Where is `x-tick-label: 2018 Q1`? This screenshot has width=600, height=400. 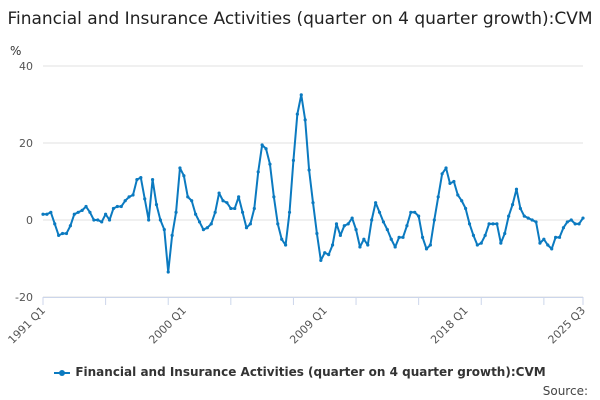
x-tick-label: 2018 Q1 is located at coordinates (449, 325).